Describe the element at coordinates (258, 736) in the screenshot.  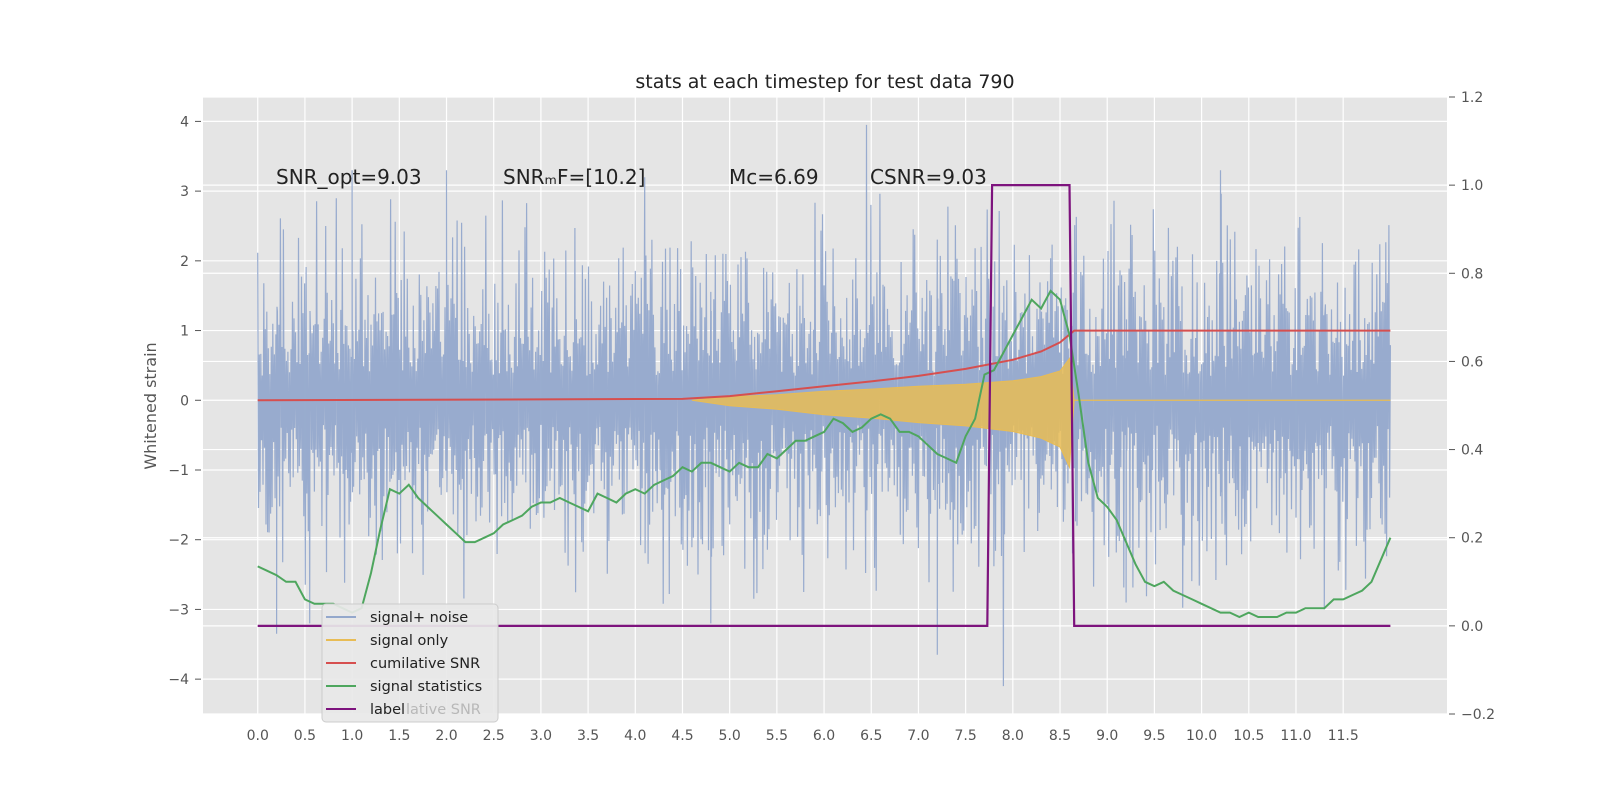
I see `x-tick-label: 0.0` at that location.